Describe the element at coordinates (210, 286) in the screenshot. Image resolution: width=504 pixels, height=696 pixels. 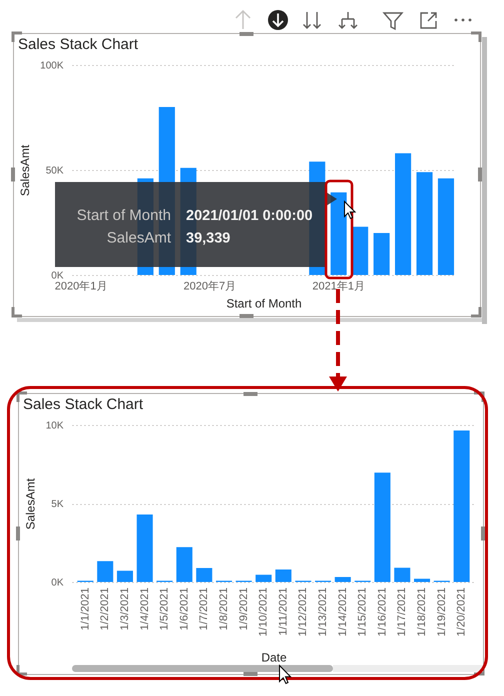
I see `x-tick-label: 2020年7月` at that location.